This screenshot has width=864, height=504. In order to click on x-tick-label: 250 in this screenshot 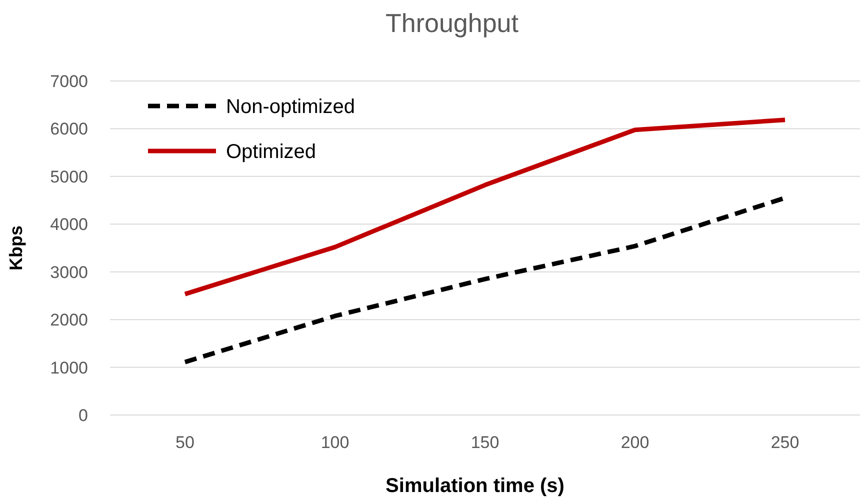, I will do `click(785, 442)`.